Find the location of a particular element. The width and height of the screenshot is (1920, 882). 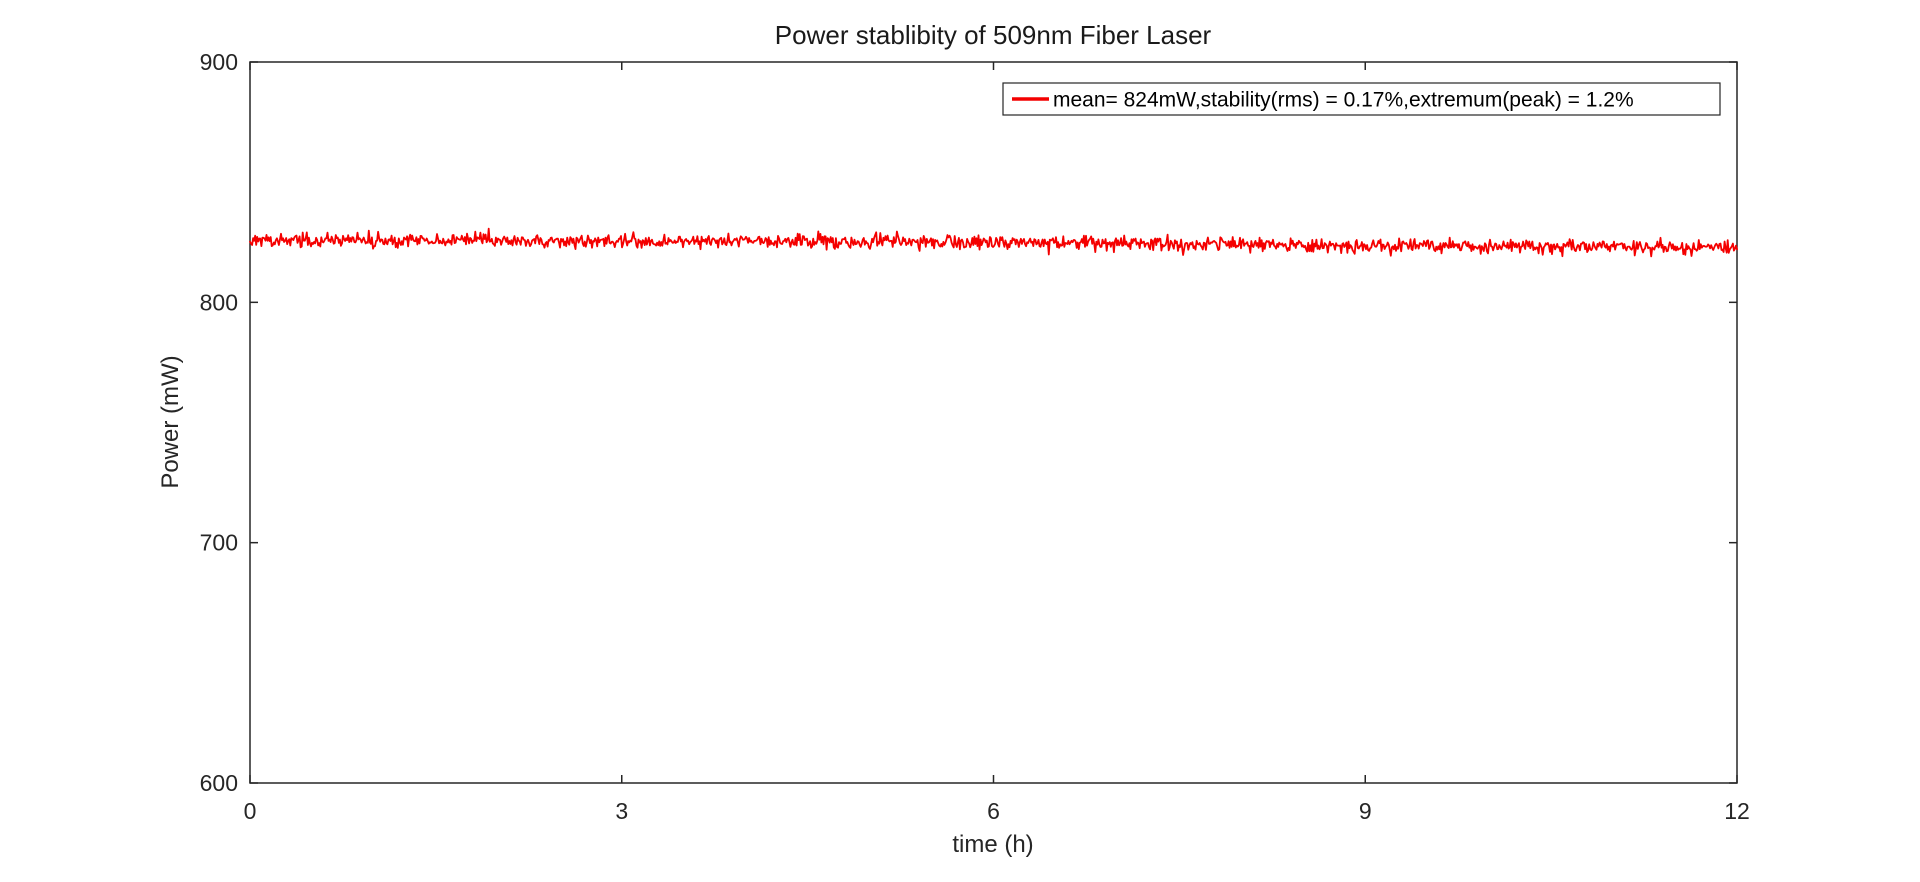

chart-title: Power stablibity of 509nm Fiber Laser is located at coordinates (993, 35).